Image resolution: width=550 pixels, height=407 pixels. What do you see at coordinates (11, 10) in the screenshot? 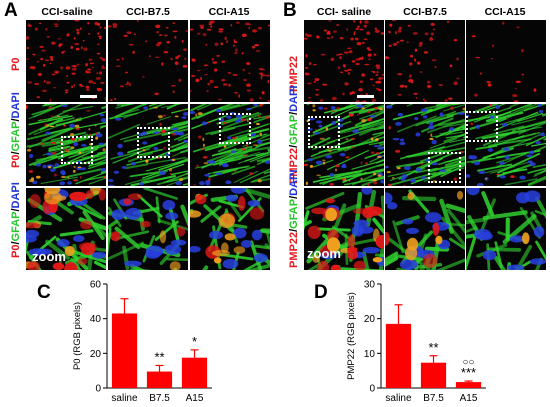
I see `panel-letter-a: A` at bounding box center [11, 10].